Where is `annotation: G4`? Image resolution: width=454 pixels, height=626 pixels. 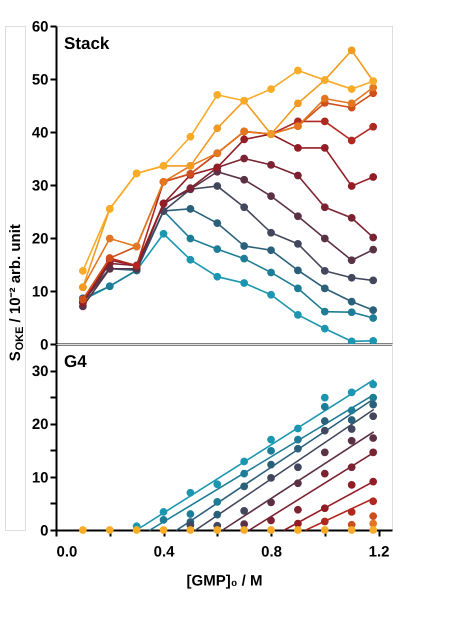 annotation: G4 is located at coordinates (76, 361).